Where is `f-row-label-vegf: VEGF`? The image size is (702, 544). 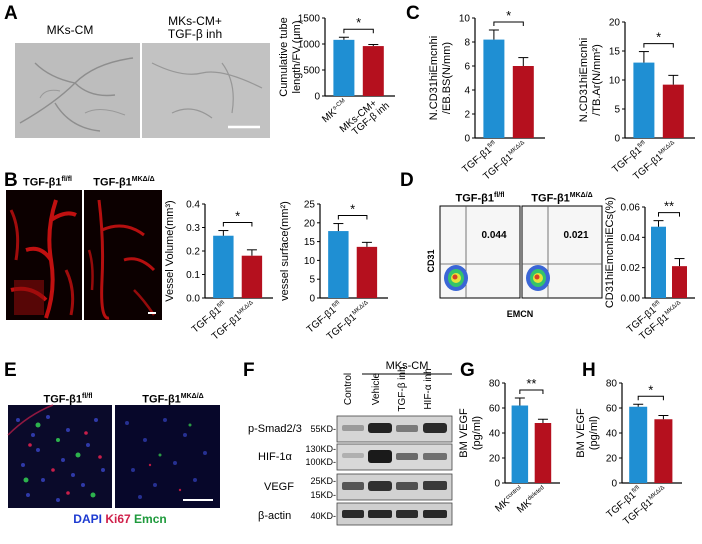
f-row-label-vegf: VEGF is located at coordinates (279, 487).